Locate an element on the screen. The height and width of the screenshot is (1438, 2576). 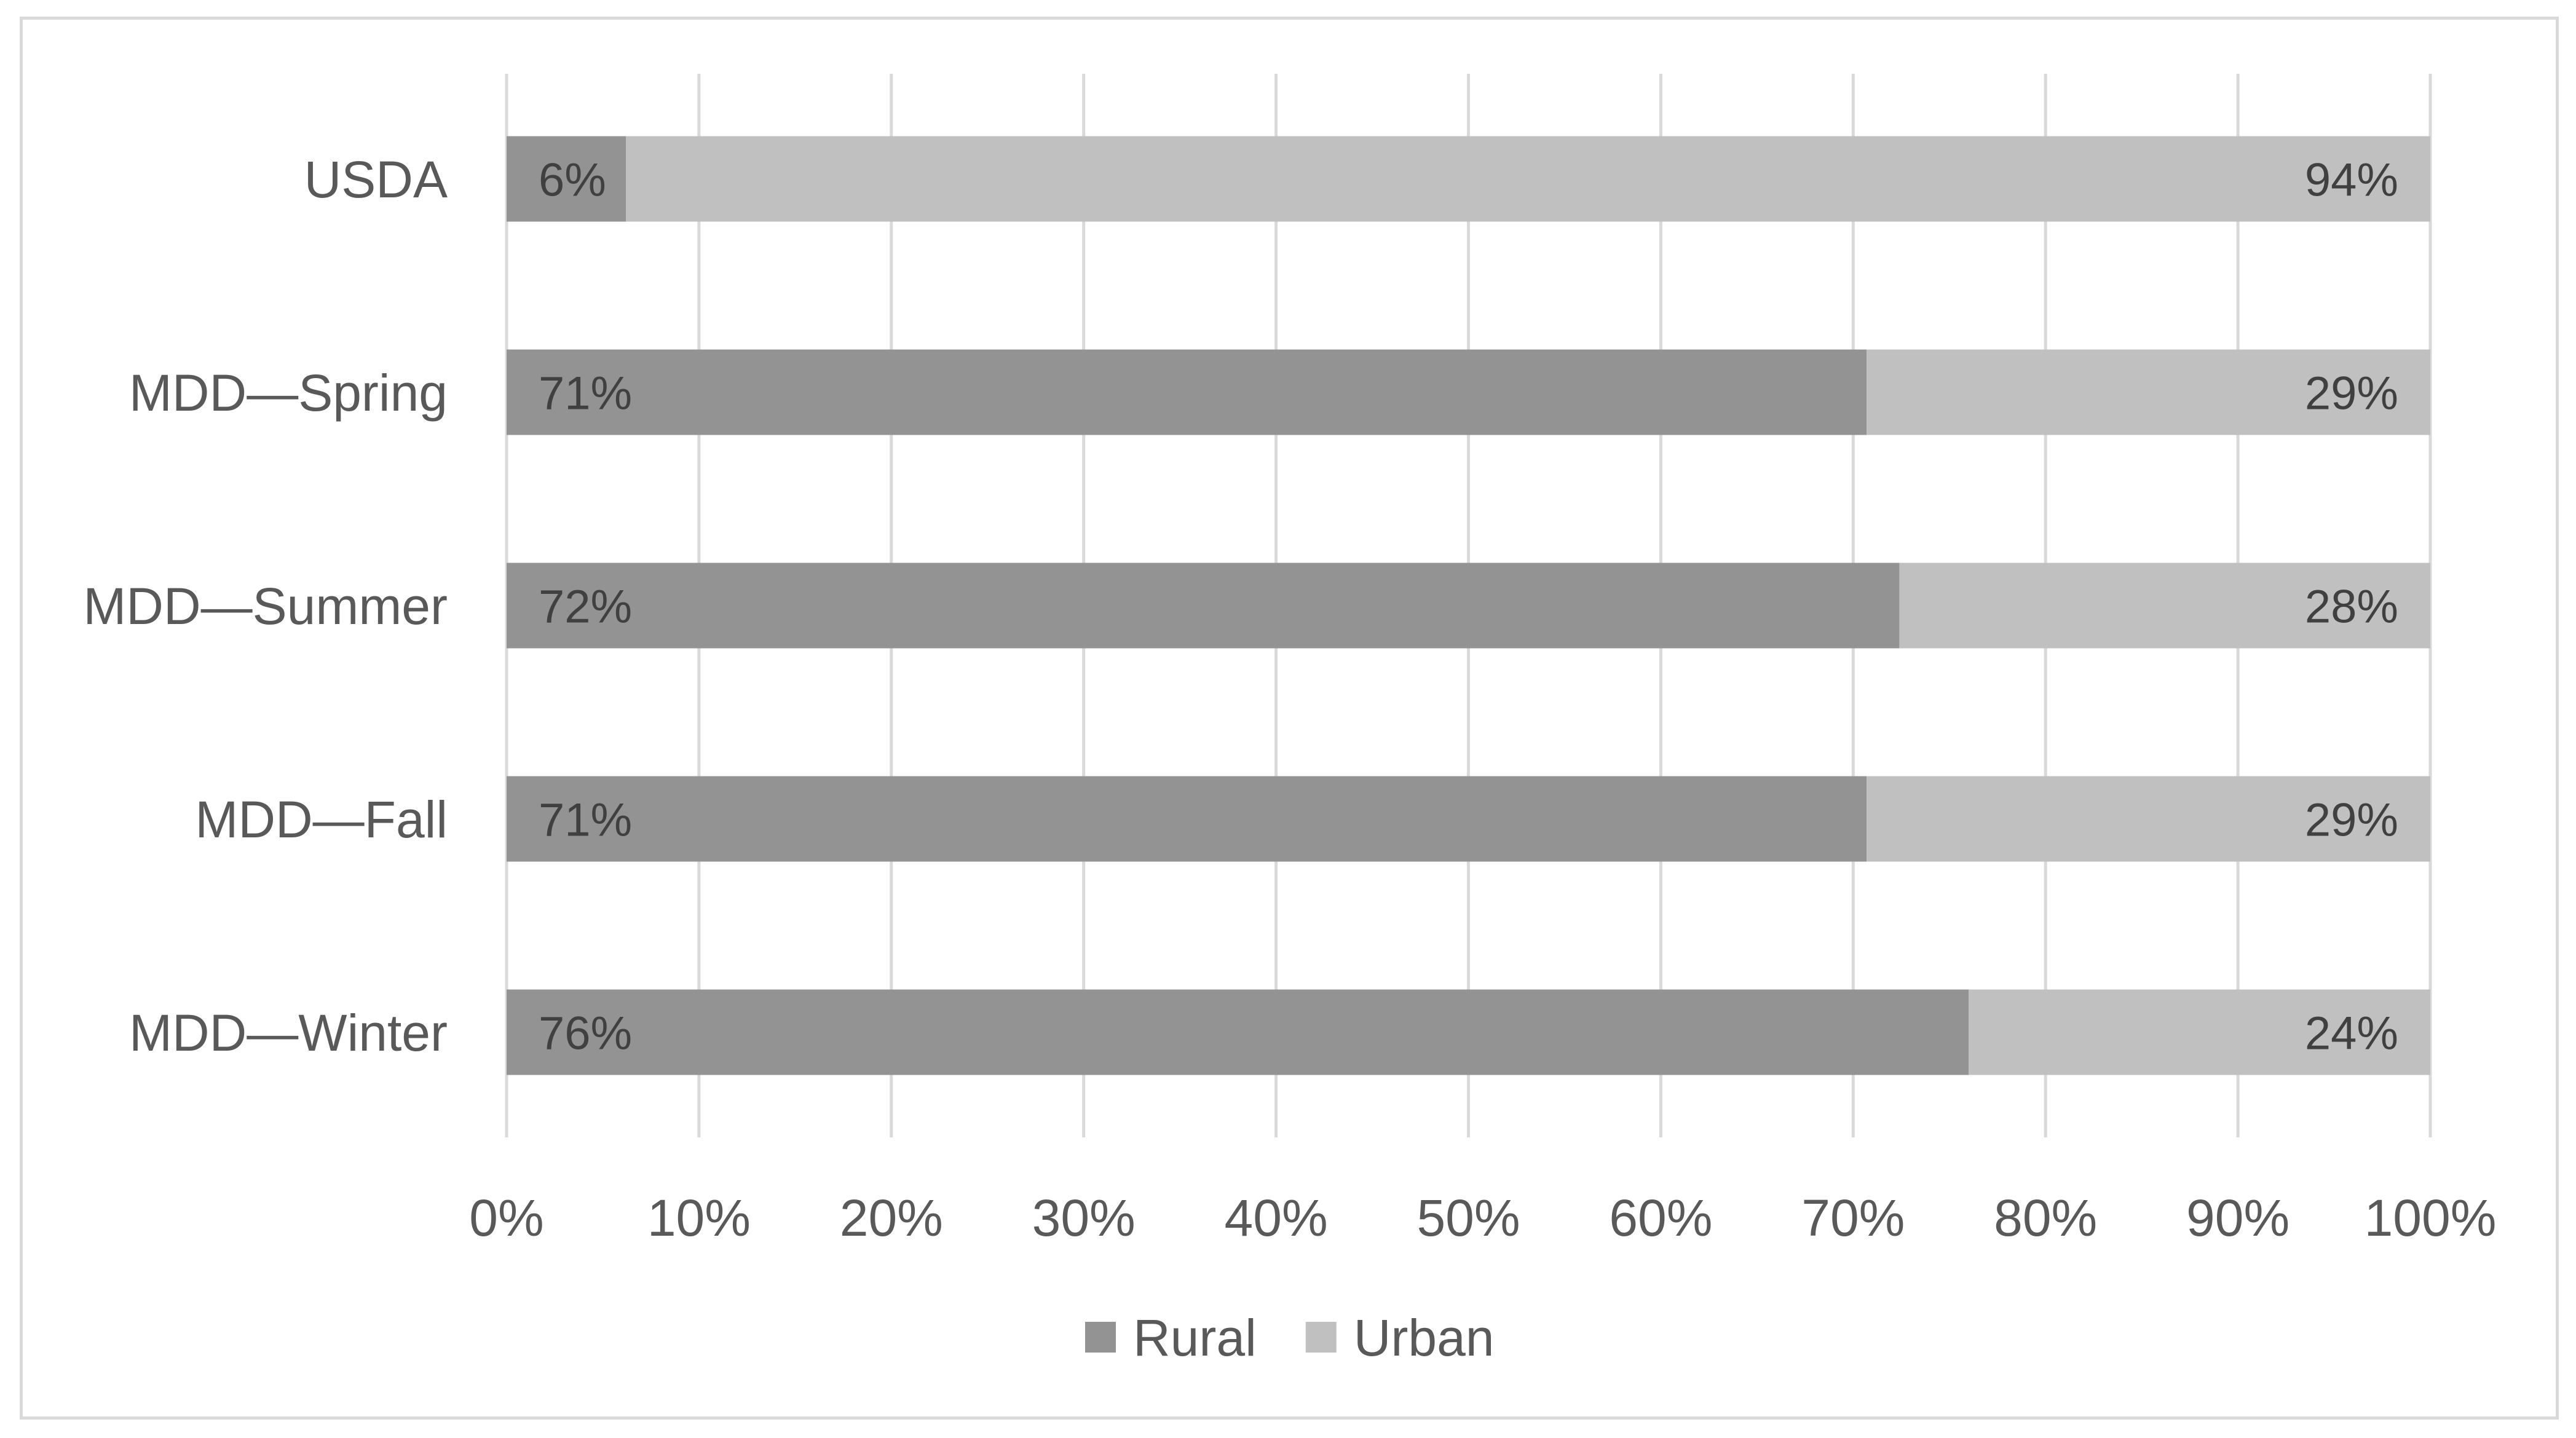
data-label-urban: 24% is located at coordinates (2351, 1033).